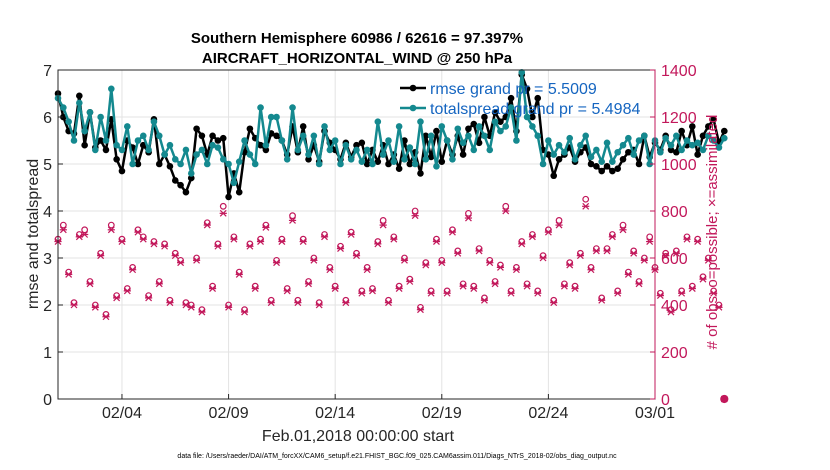  Describe the element at coordinates (47, 165) in the screenshot. I see `y-tick-label: 5` at that location.